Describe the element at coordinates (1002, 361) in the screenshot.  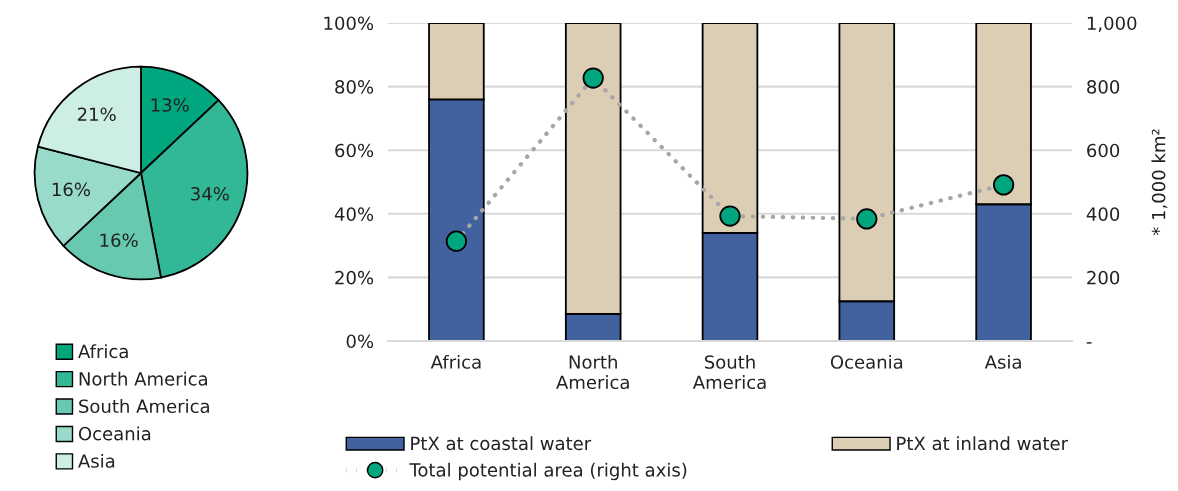
I see `x-tick-label: Asia` at that location.